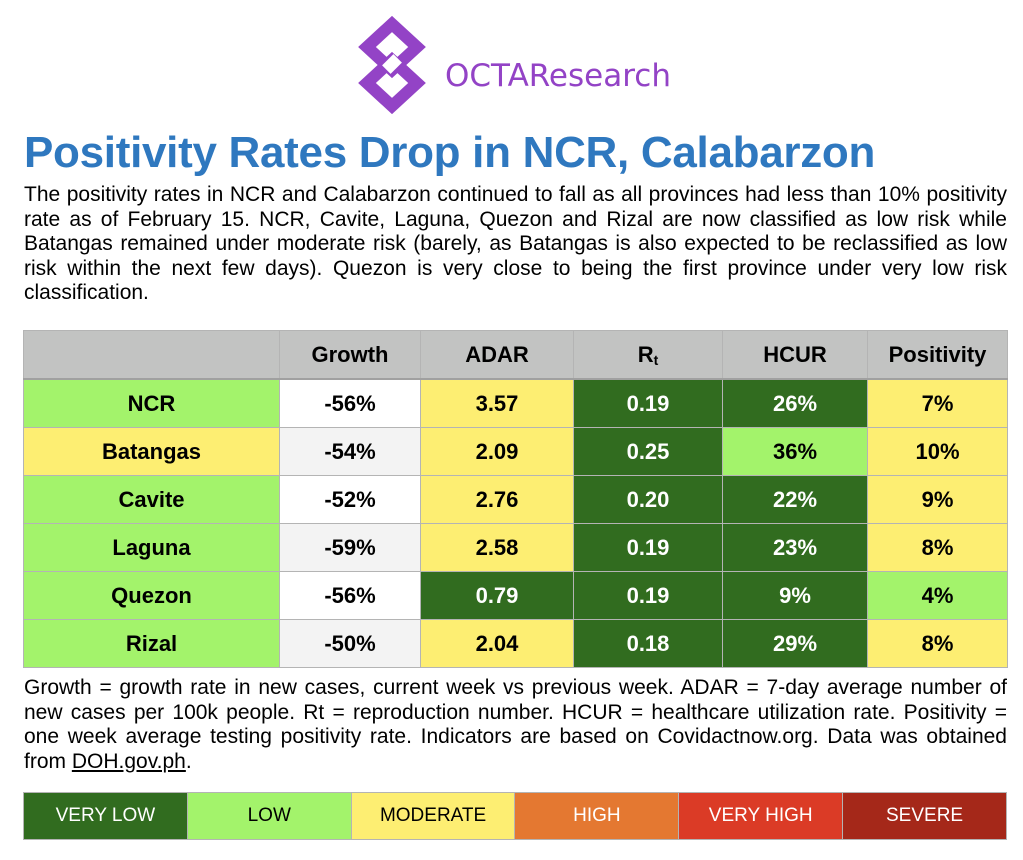 The image size is (1023, 860). What do you see at coordinates (350, 451) in the screenshot?
I see `growth-cell: -54%` at bounding box center [350, 451].